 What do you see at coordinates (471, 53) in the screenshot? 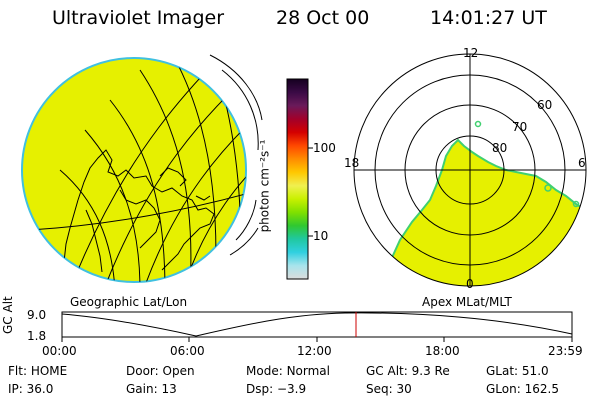
I see `mlt-label-12: 12` at bounding box center [471, 53].